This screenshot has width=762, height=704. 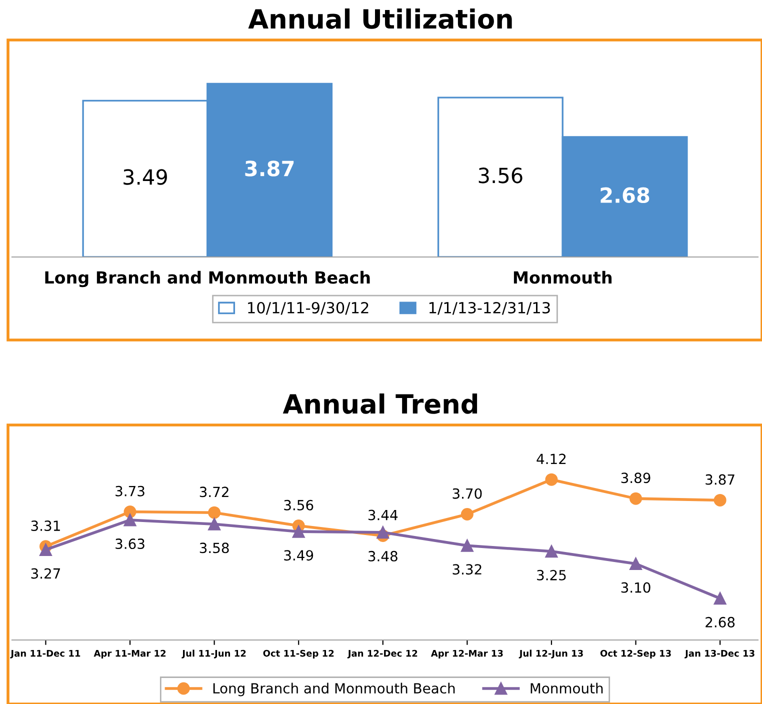 I want to click on x-tick-label: Jan 13-Dec 13, so click(x=719, y=654).